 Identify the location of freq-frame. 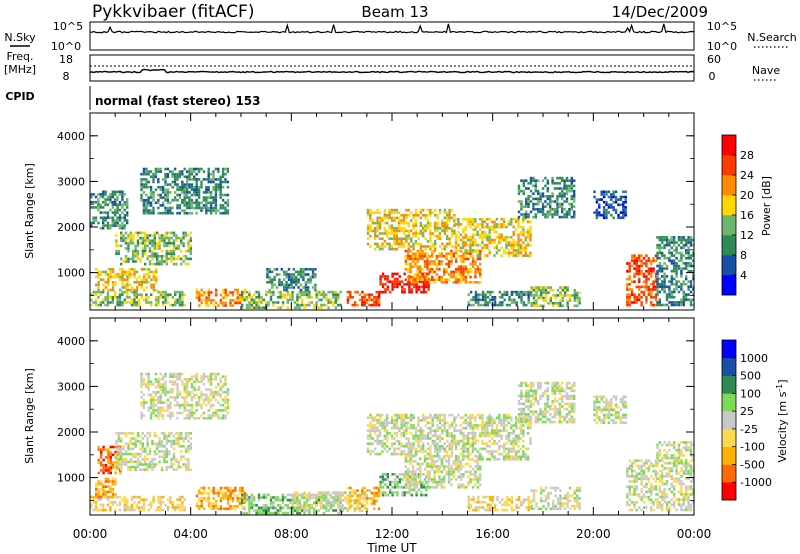
(392, 68).